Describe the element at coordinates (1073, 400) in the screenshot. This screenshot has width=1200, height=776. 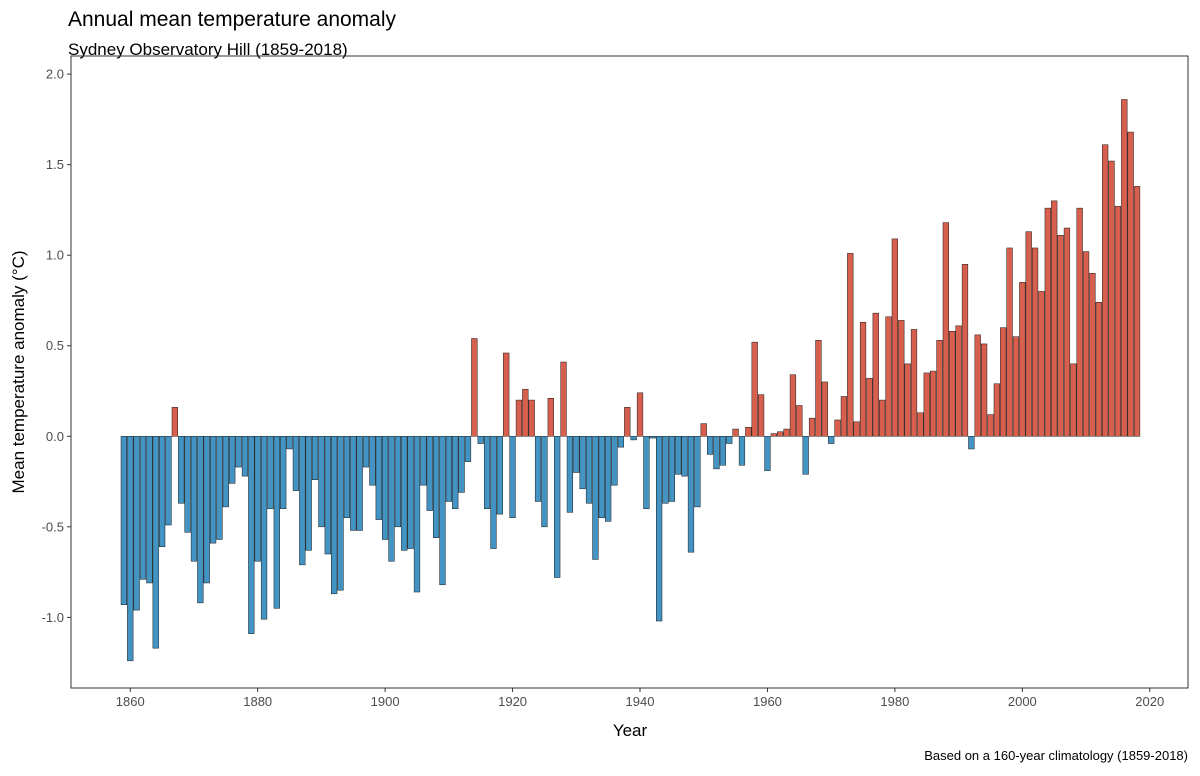
I see `bar-2008` at that location.